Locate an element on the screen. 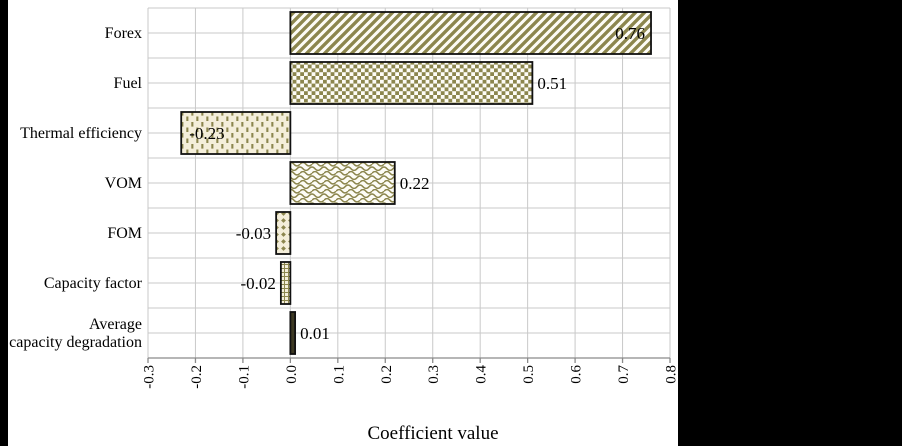  bar-fom is located at coordinates (283, 233).